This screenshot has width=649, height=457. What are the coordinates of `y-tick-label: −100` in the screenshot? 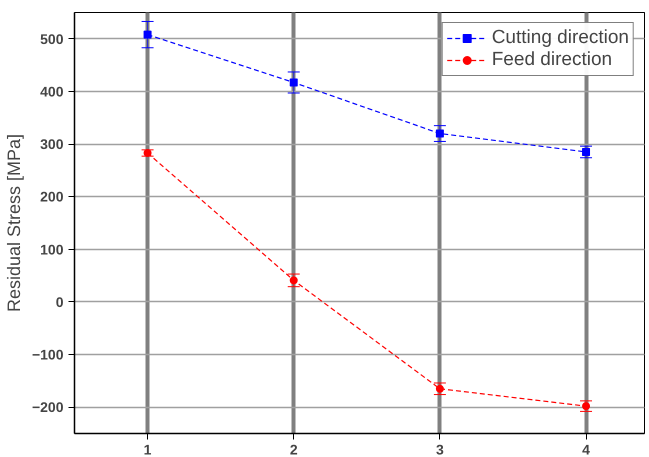 It's located at (48, 354).